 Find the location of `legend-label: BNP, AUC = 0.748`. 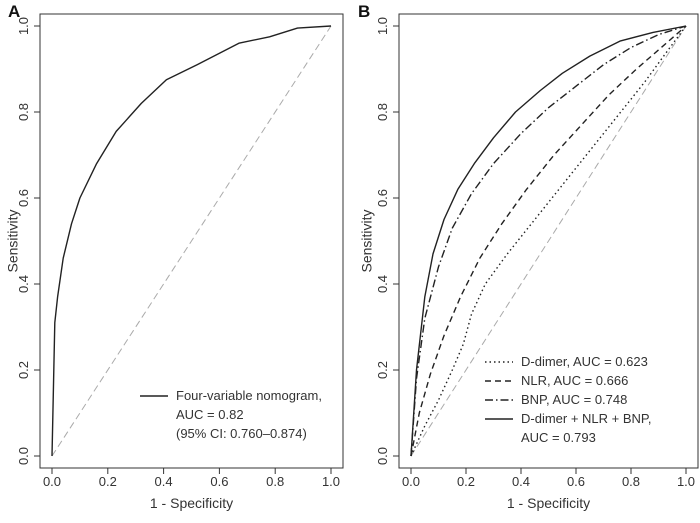

legend-label: BNP, AUC = 0.748 is located at coordinates (574, 399).